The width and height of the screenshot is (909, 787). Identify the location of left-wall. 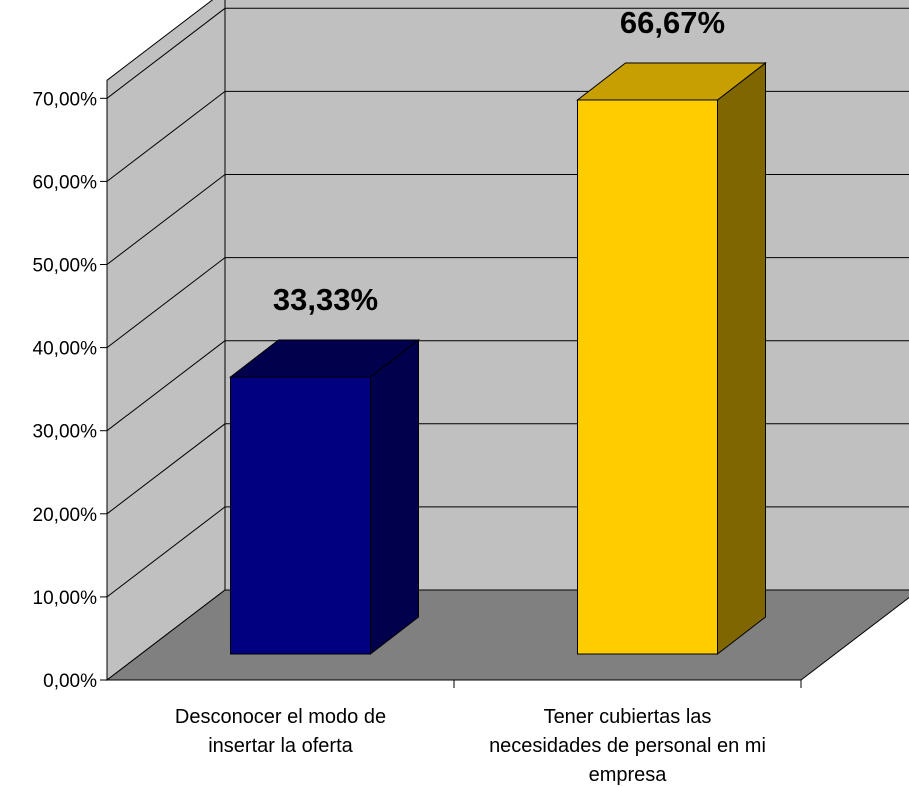
(166, 341).